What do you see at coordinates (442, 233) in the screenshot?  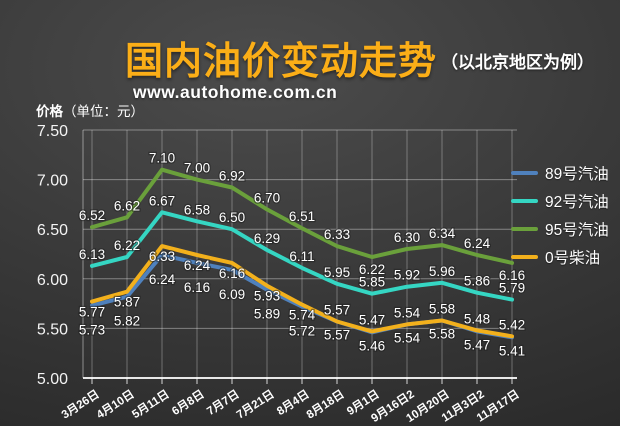 I see `data-label-95号汽油: 6.34` at bounding box center [442, 233].